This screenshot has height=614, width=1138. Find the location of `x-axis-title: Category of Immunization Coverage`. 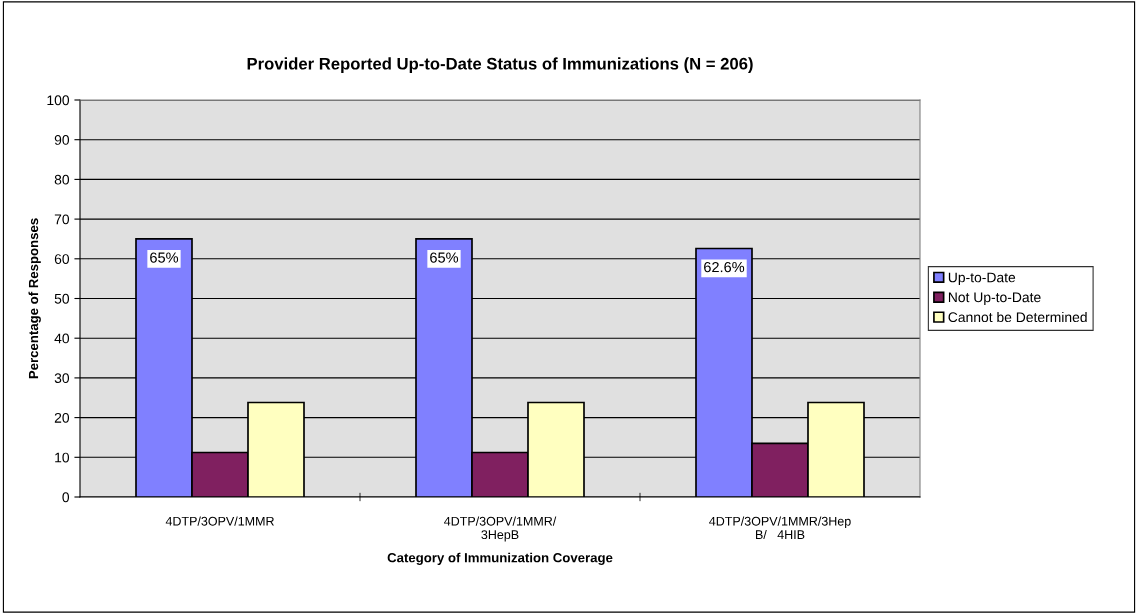

x-axis-title: Category of Immunization Coverage is located at coordinates (500, 559).